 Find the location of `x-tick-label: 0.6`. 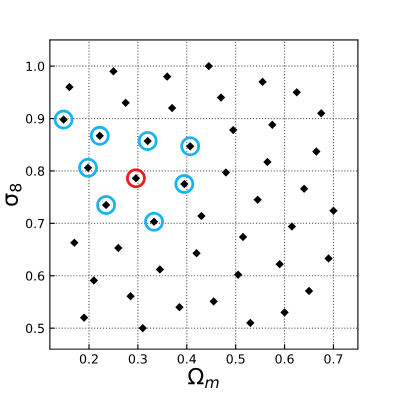

x-tick-label: 0.6 is located at coordinates (284, 359).